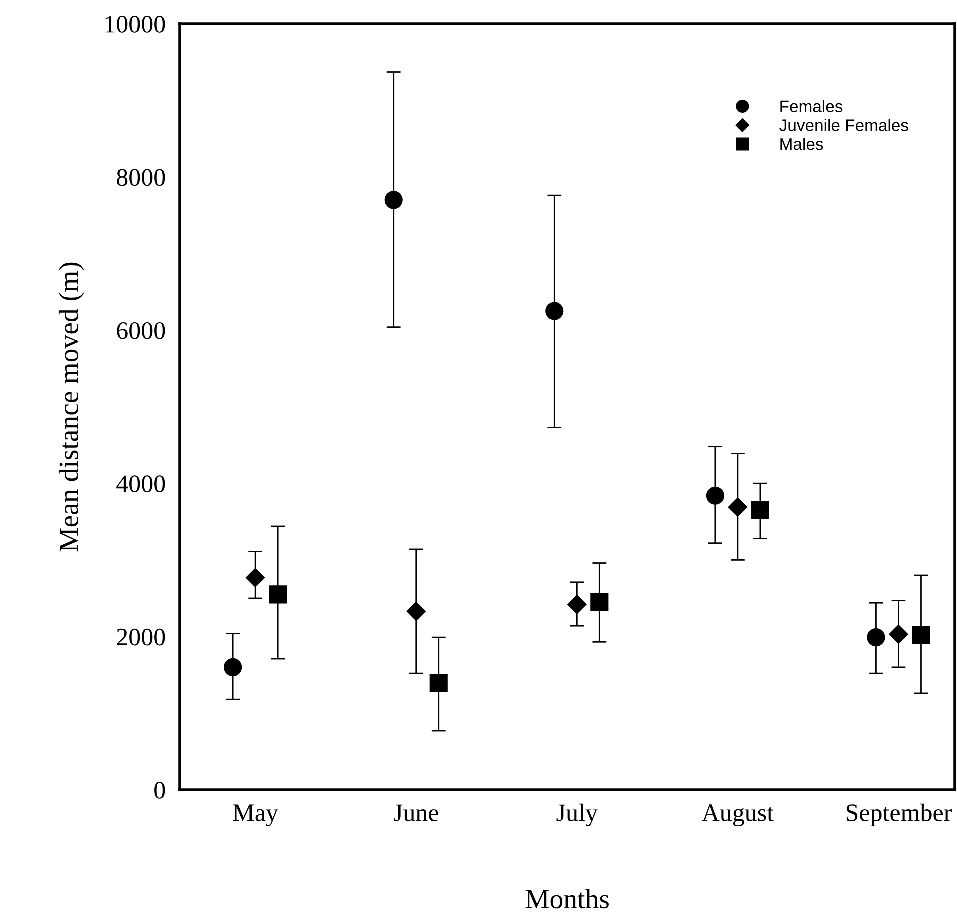  I want to click on y-tick-label: 2000, so click(141, 637).